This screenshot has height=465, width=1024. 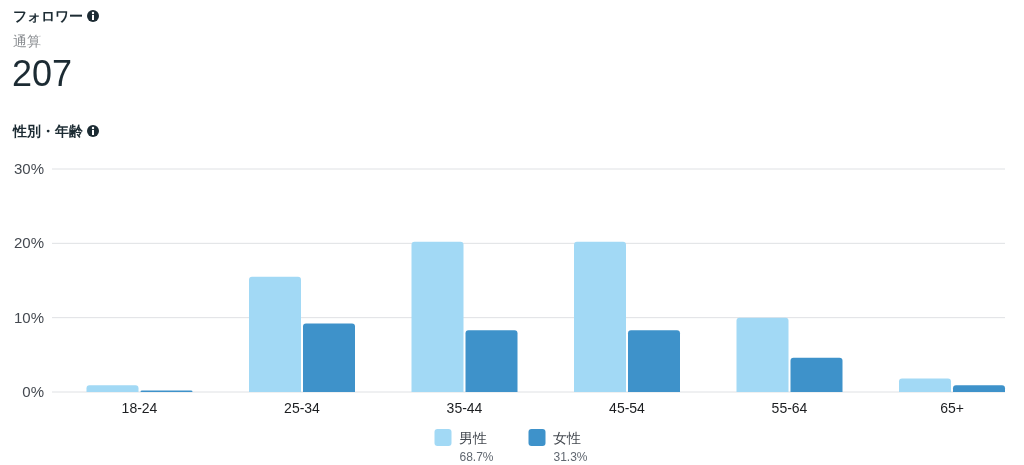 What do you see at coordinates (952, 408) in the screenshot?
I see `x-tick-label: 65+` at bounding box center [952, 408].